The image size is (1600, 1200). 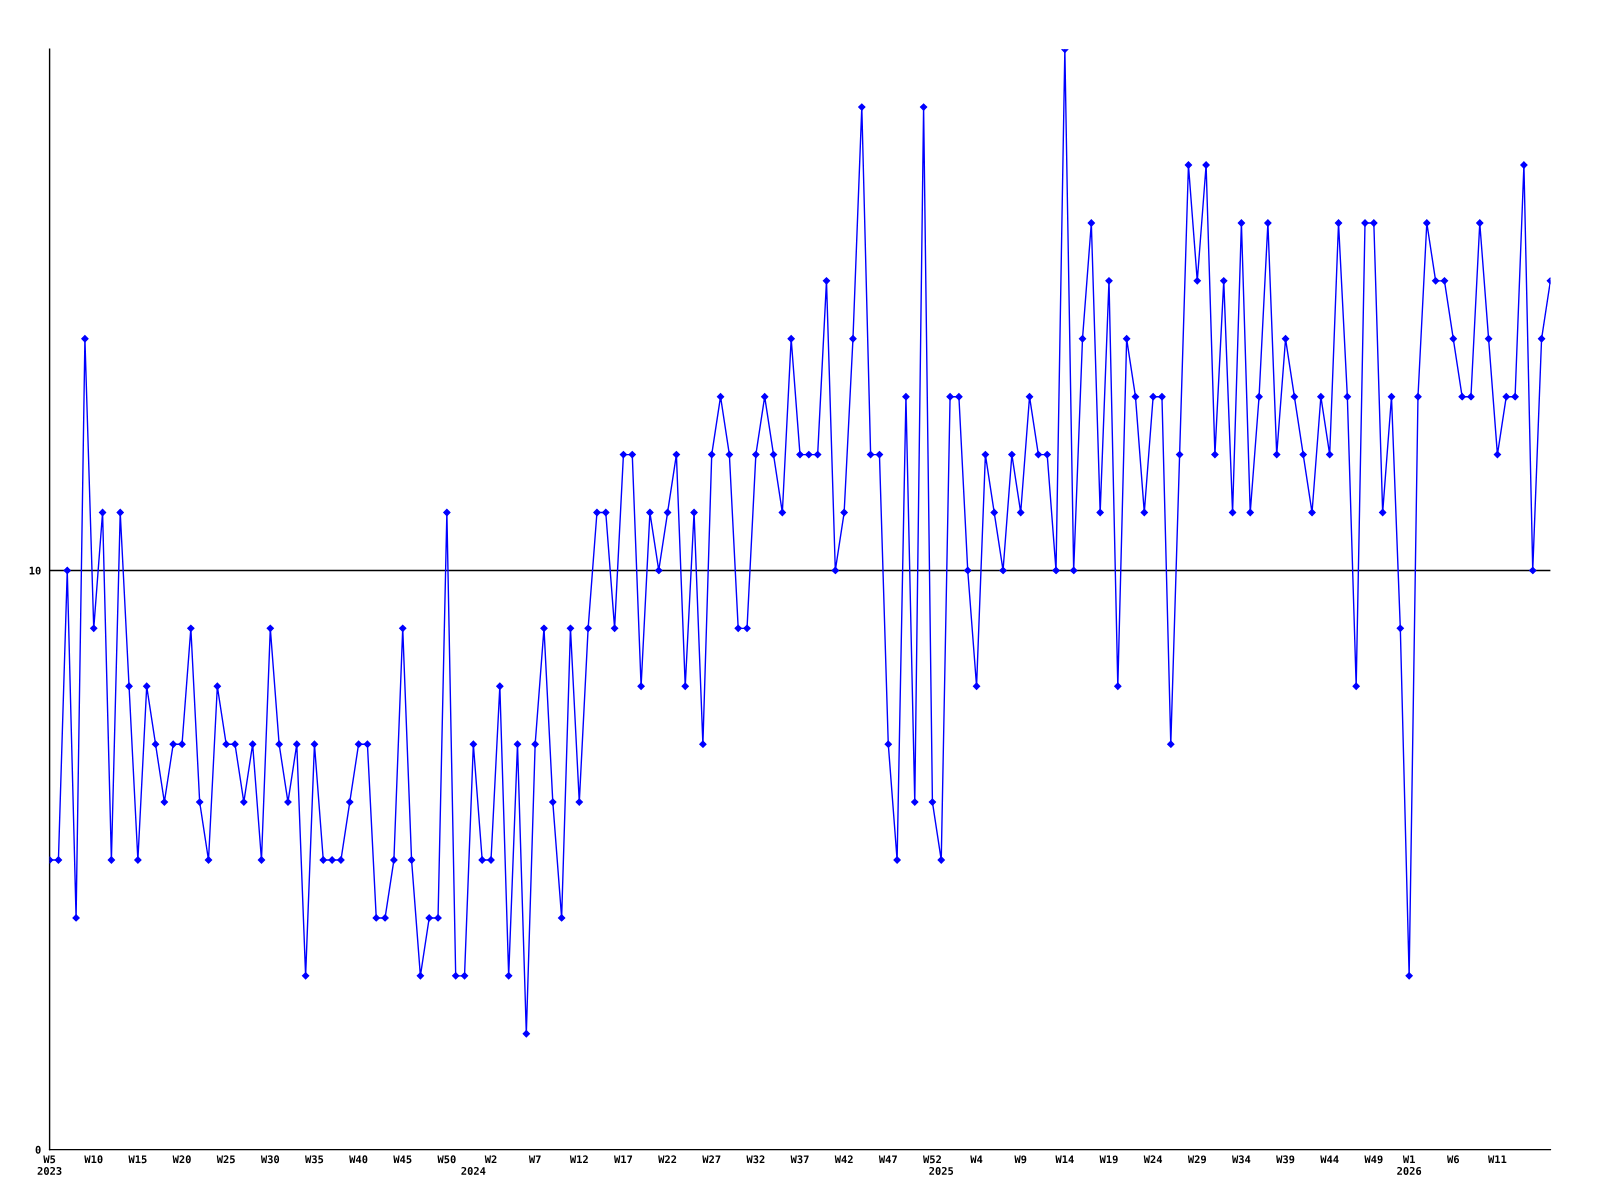 What do you see at coordinates (711, 1159) in the screenshot?
I see `x-tick-label: W27` at bounding box center [711, 1159].